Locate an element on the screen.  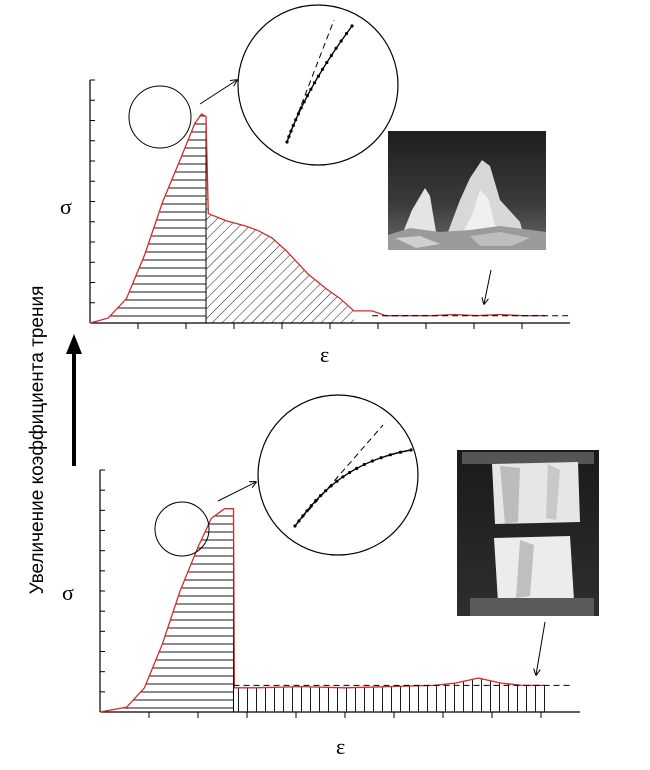
top-photo-pointer-arrow is located at coordinates (488, 286).